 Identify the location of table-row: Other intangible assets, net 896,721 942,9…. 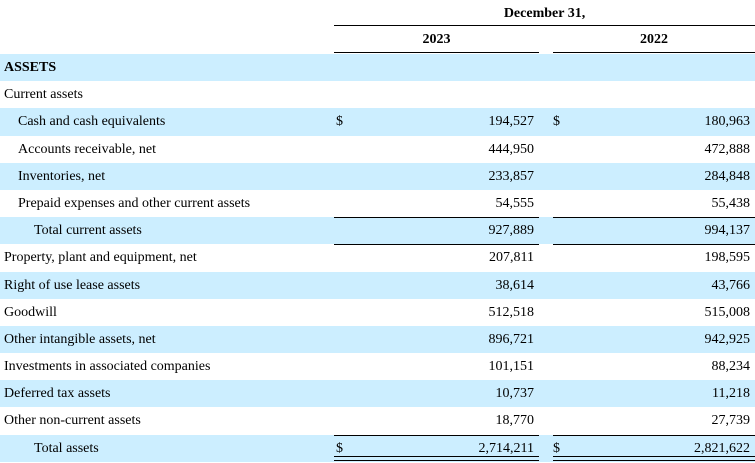
(377, 339).